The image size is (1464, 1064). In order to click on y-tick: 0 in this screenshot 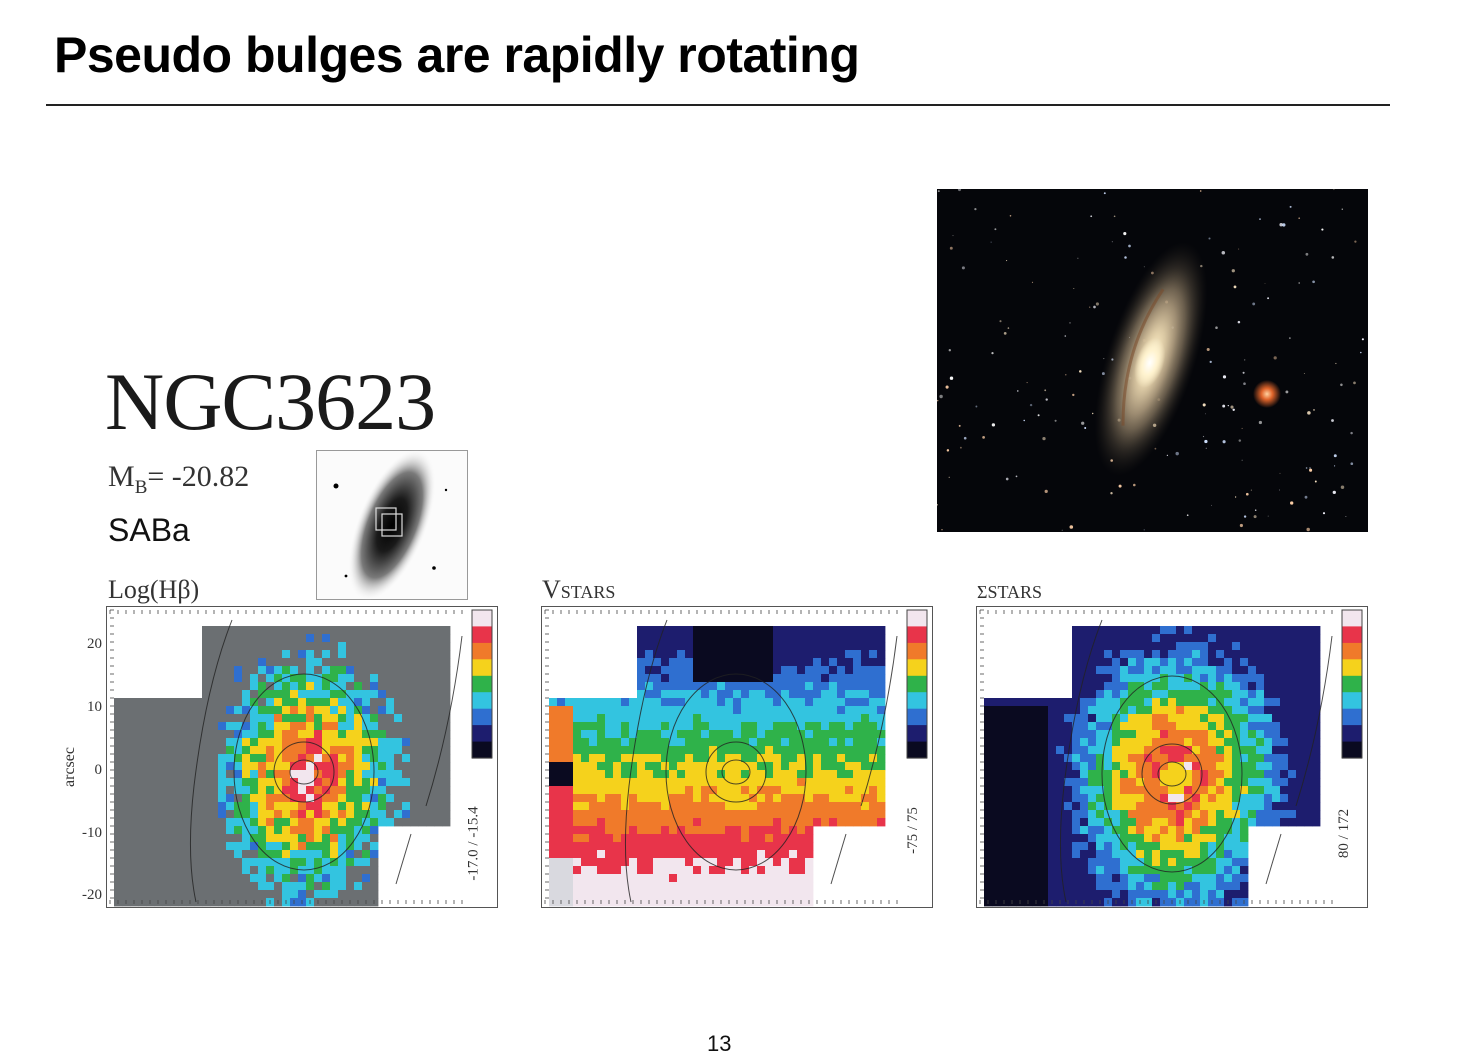, I will do `click(98, 770)`.